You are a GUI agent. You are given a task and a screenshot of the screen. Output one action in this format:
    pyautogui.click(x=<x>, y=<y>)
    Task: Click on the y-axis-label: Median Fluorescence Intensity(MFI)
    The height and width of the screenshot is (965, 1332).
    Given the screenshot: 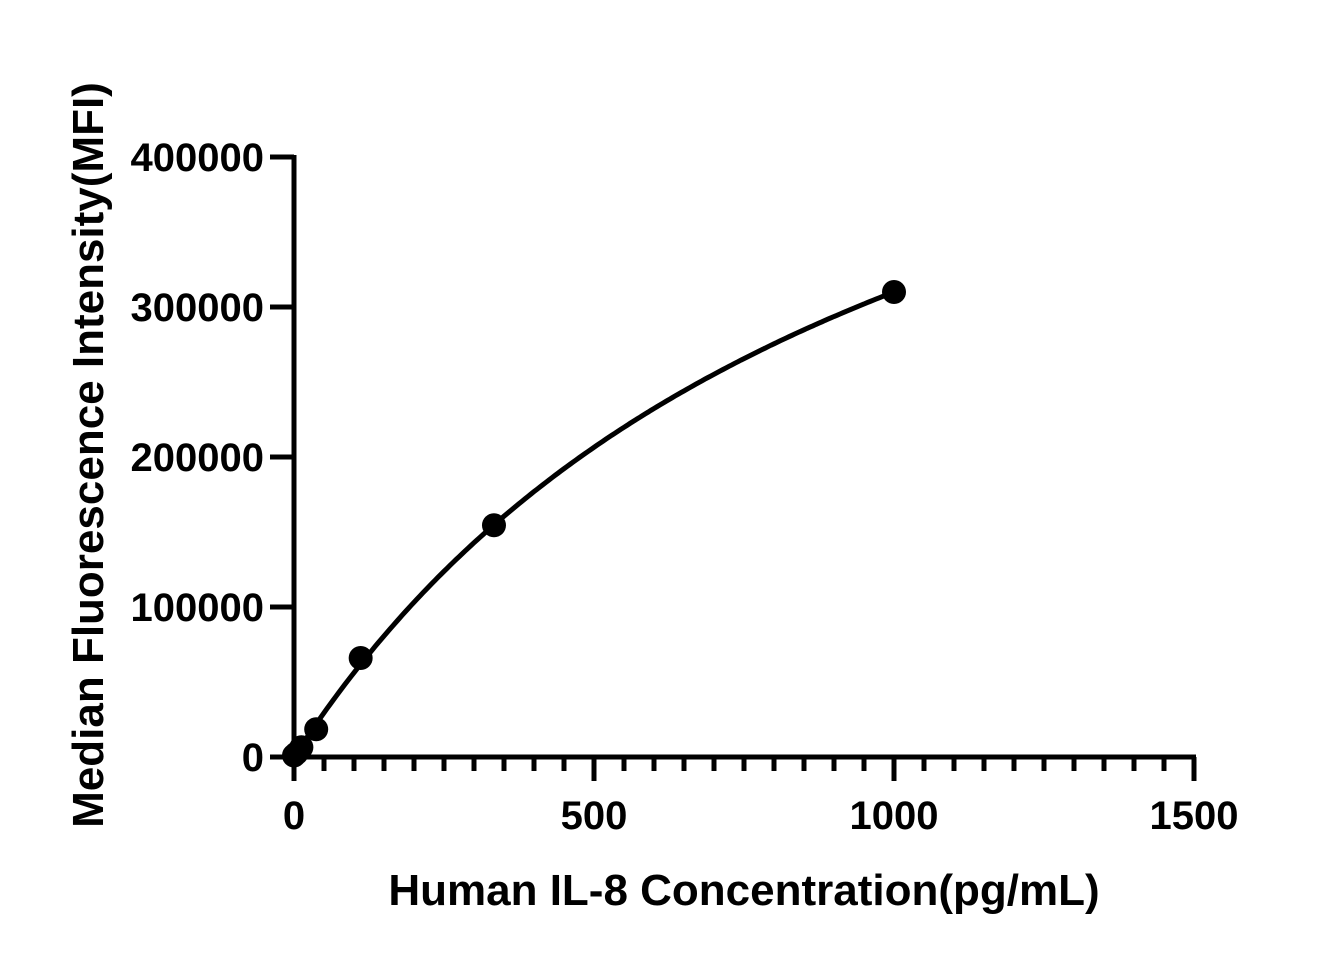 What is the action you would take?
    pyautogui.click(x=88, y=455)
    